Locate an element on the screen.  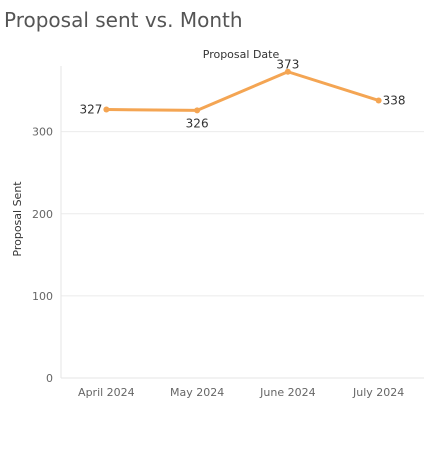
series-line is located at coordinates (242, 91).